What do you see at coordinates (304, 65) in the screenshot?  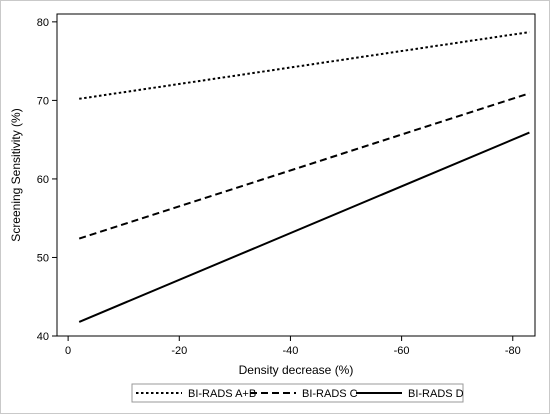 I see `series-line` at bounding box center [304, 65].